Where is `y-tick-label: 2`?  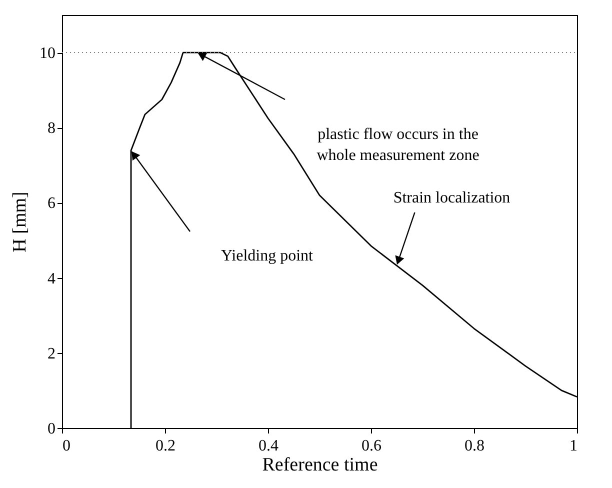 y-tick-label: 2 is located at coordinates (52, 353).